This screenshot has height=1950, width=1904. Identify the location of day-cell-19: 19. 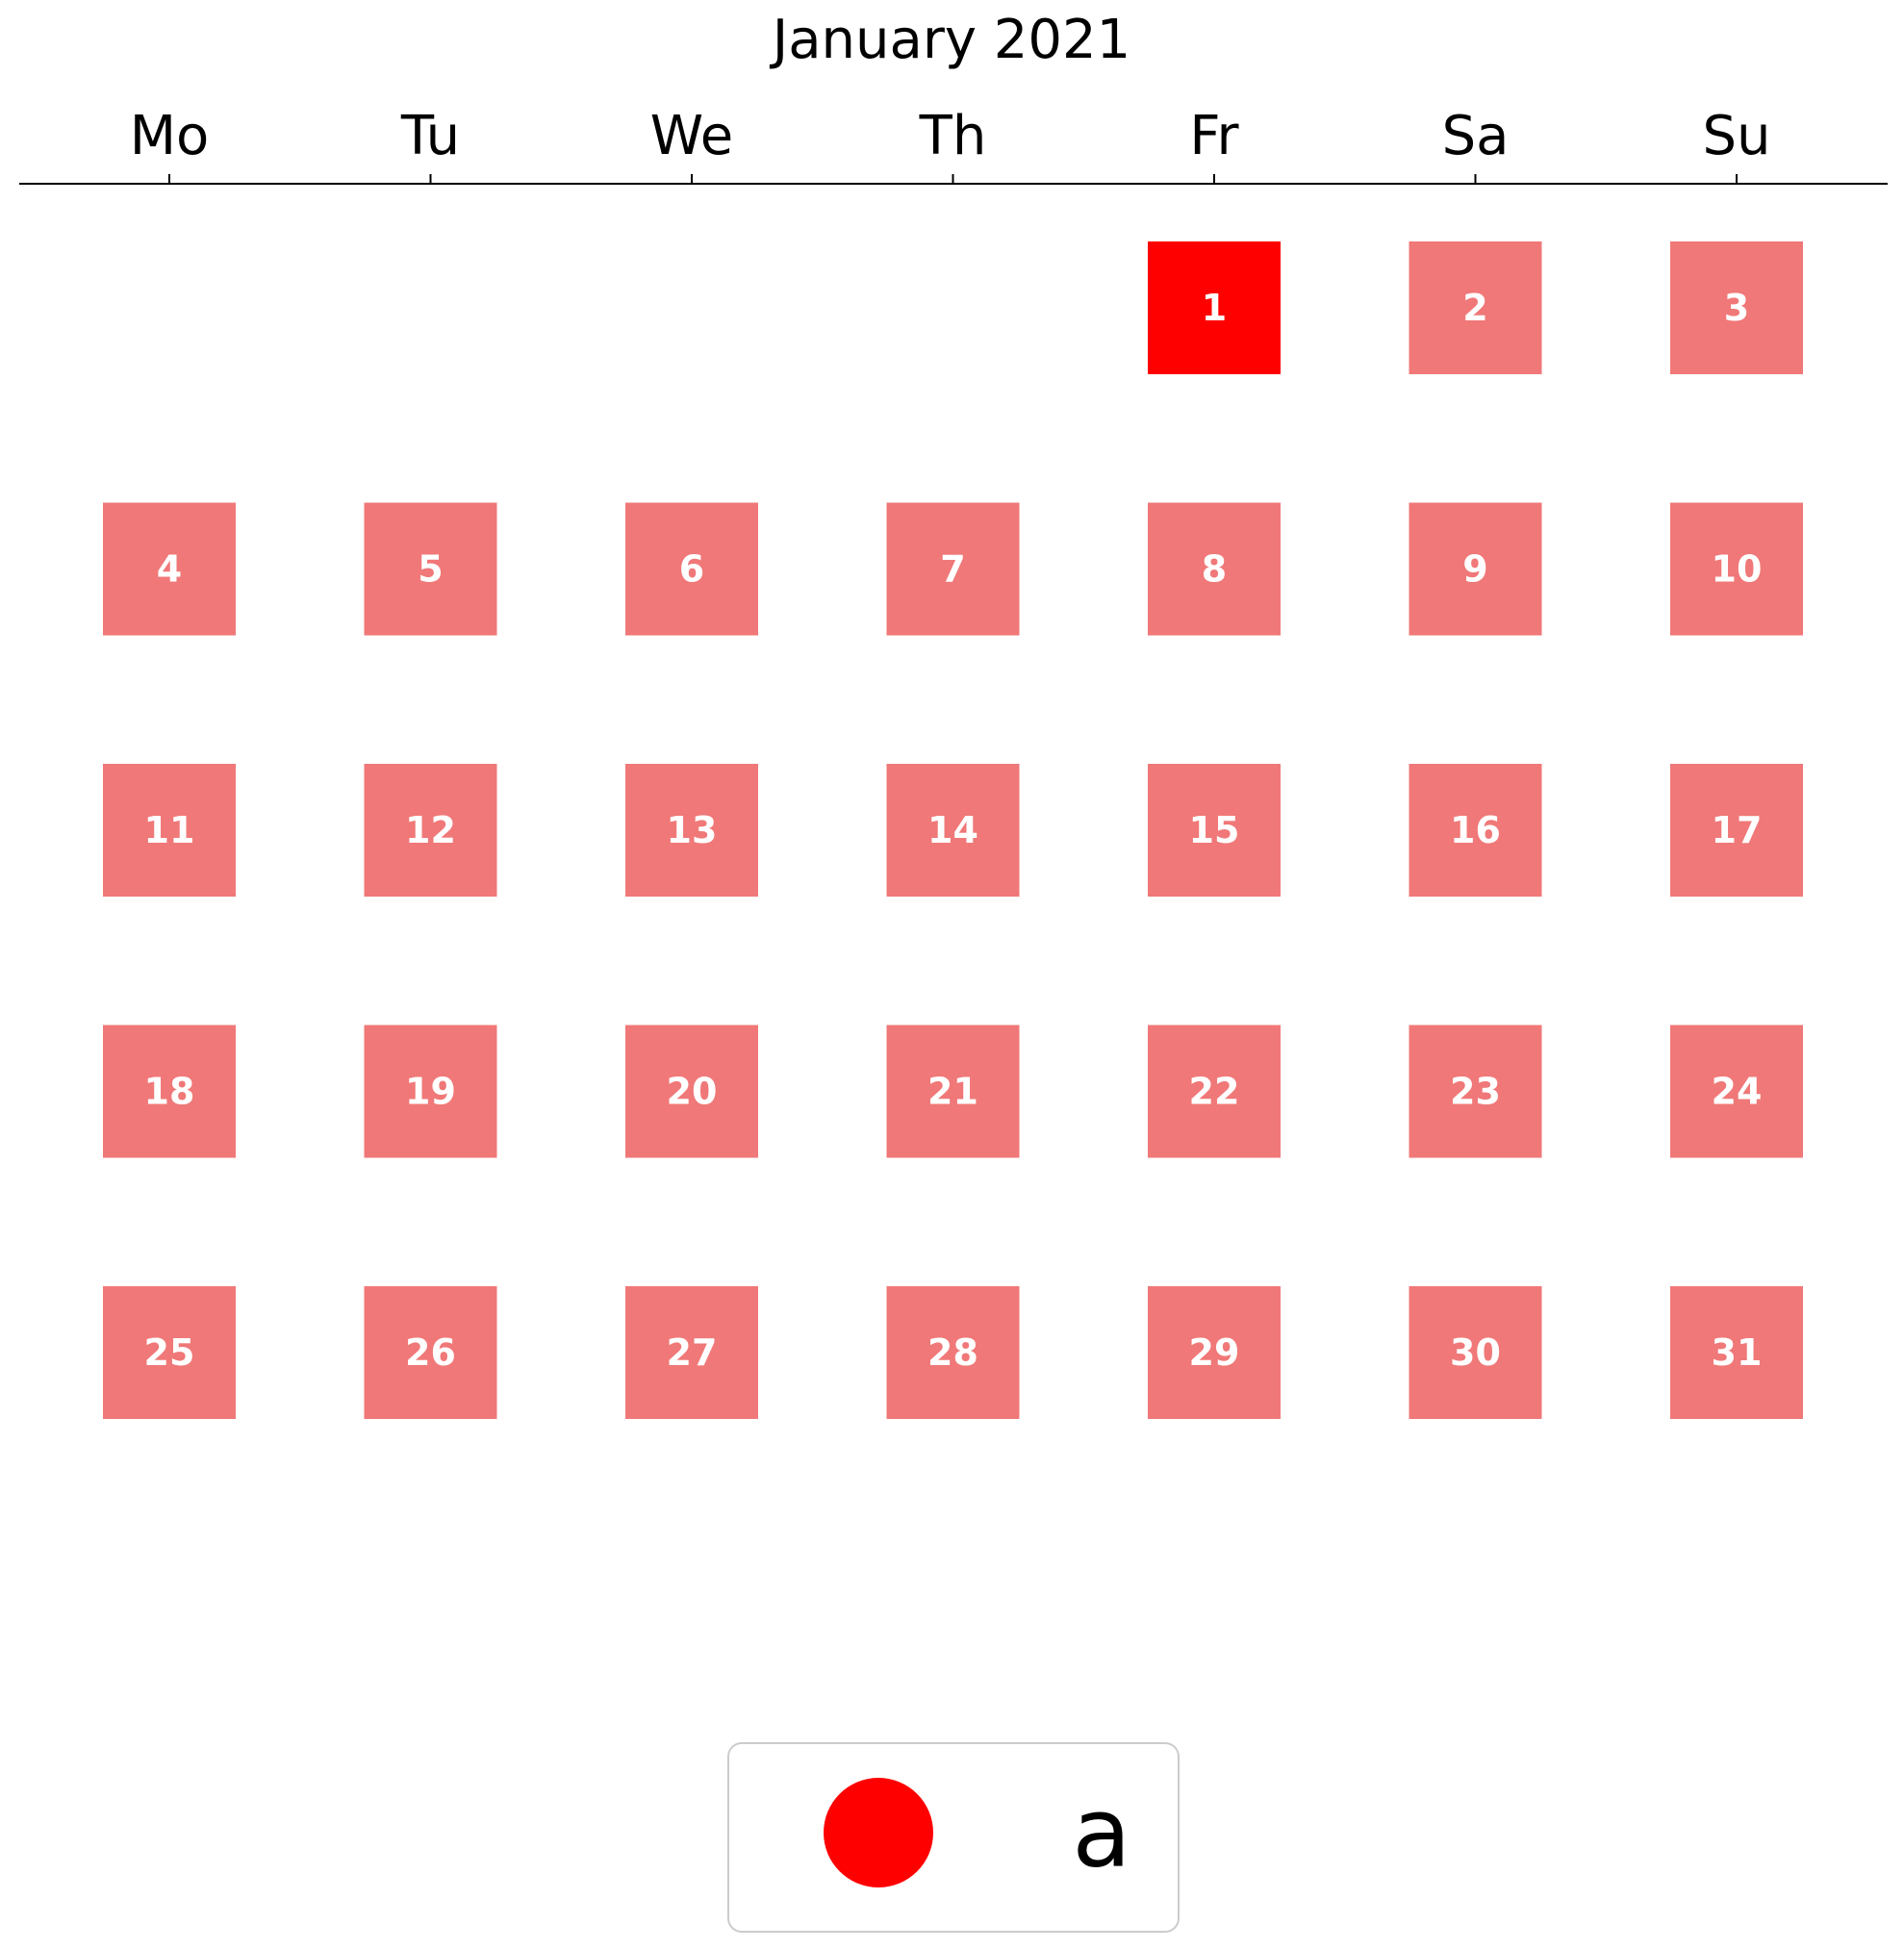
(430, 1091).